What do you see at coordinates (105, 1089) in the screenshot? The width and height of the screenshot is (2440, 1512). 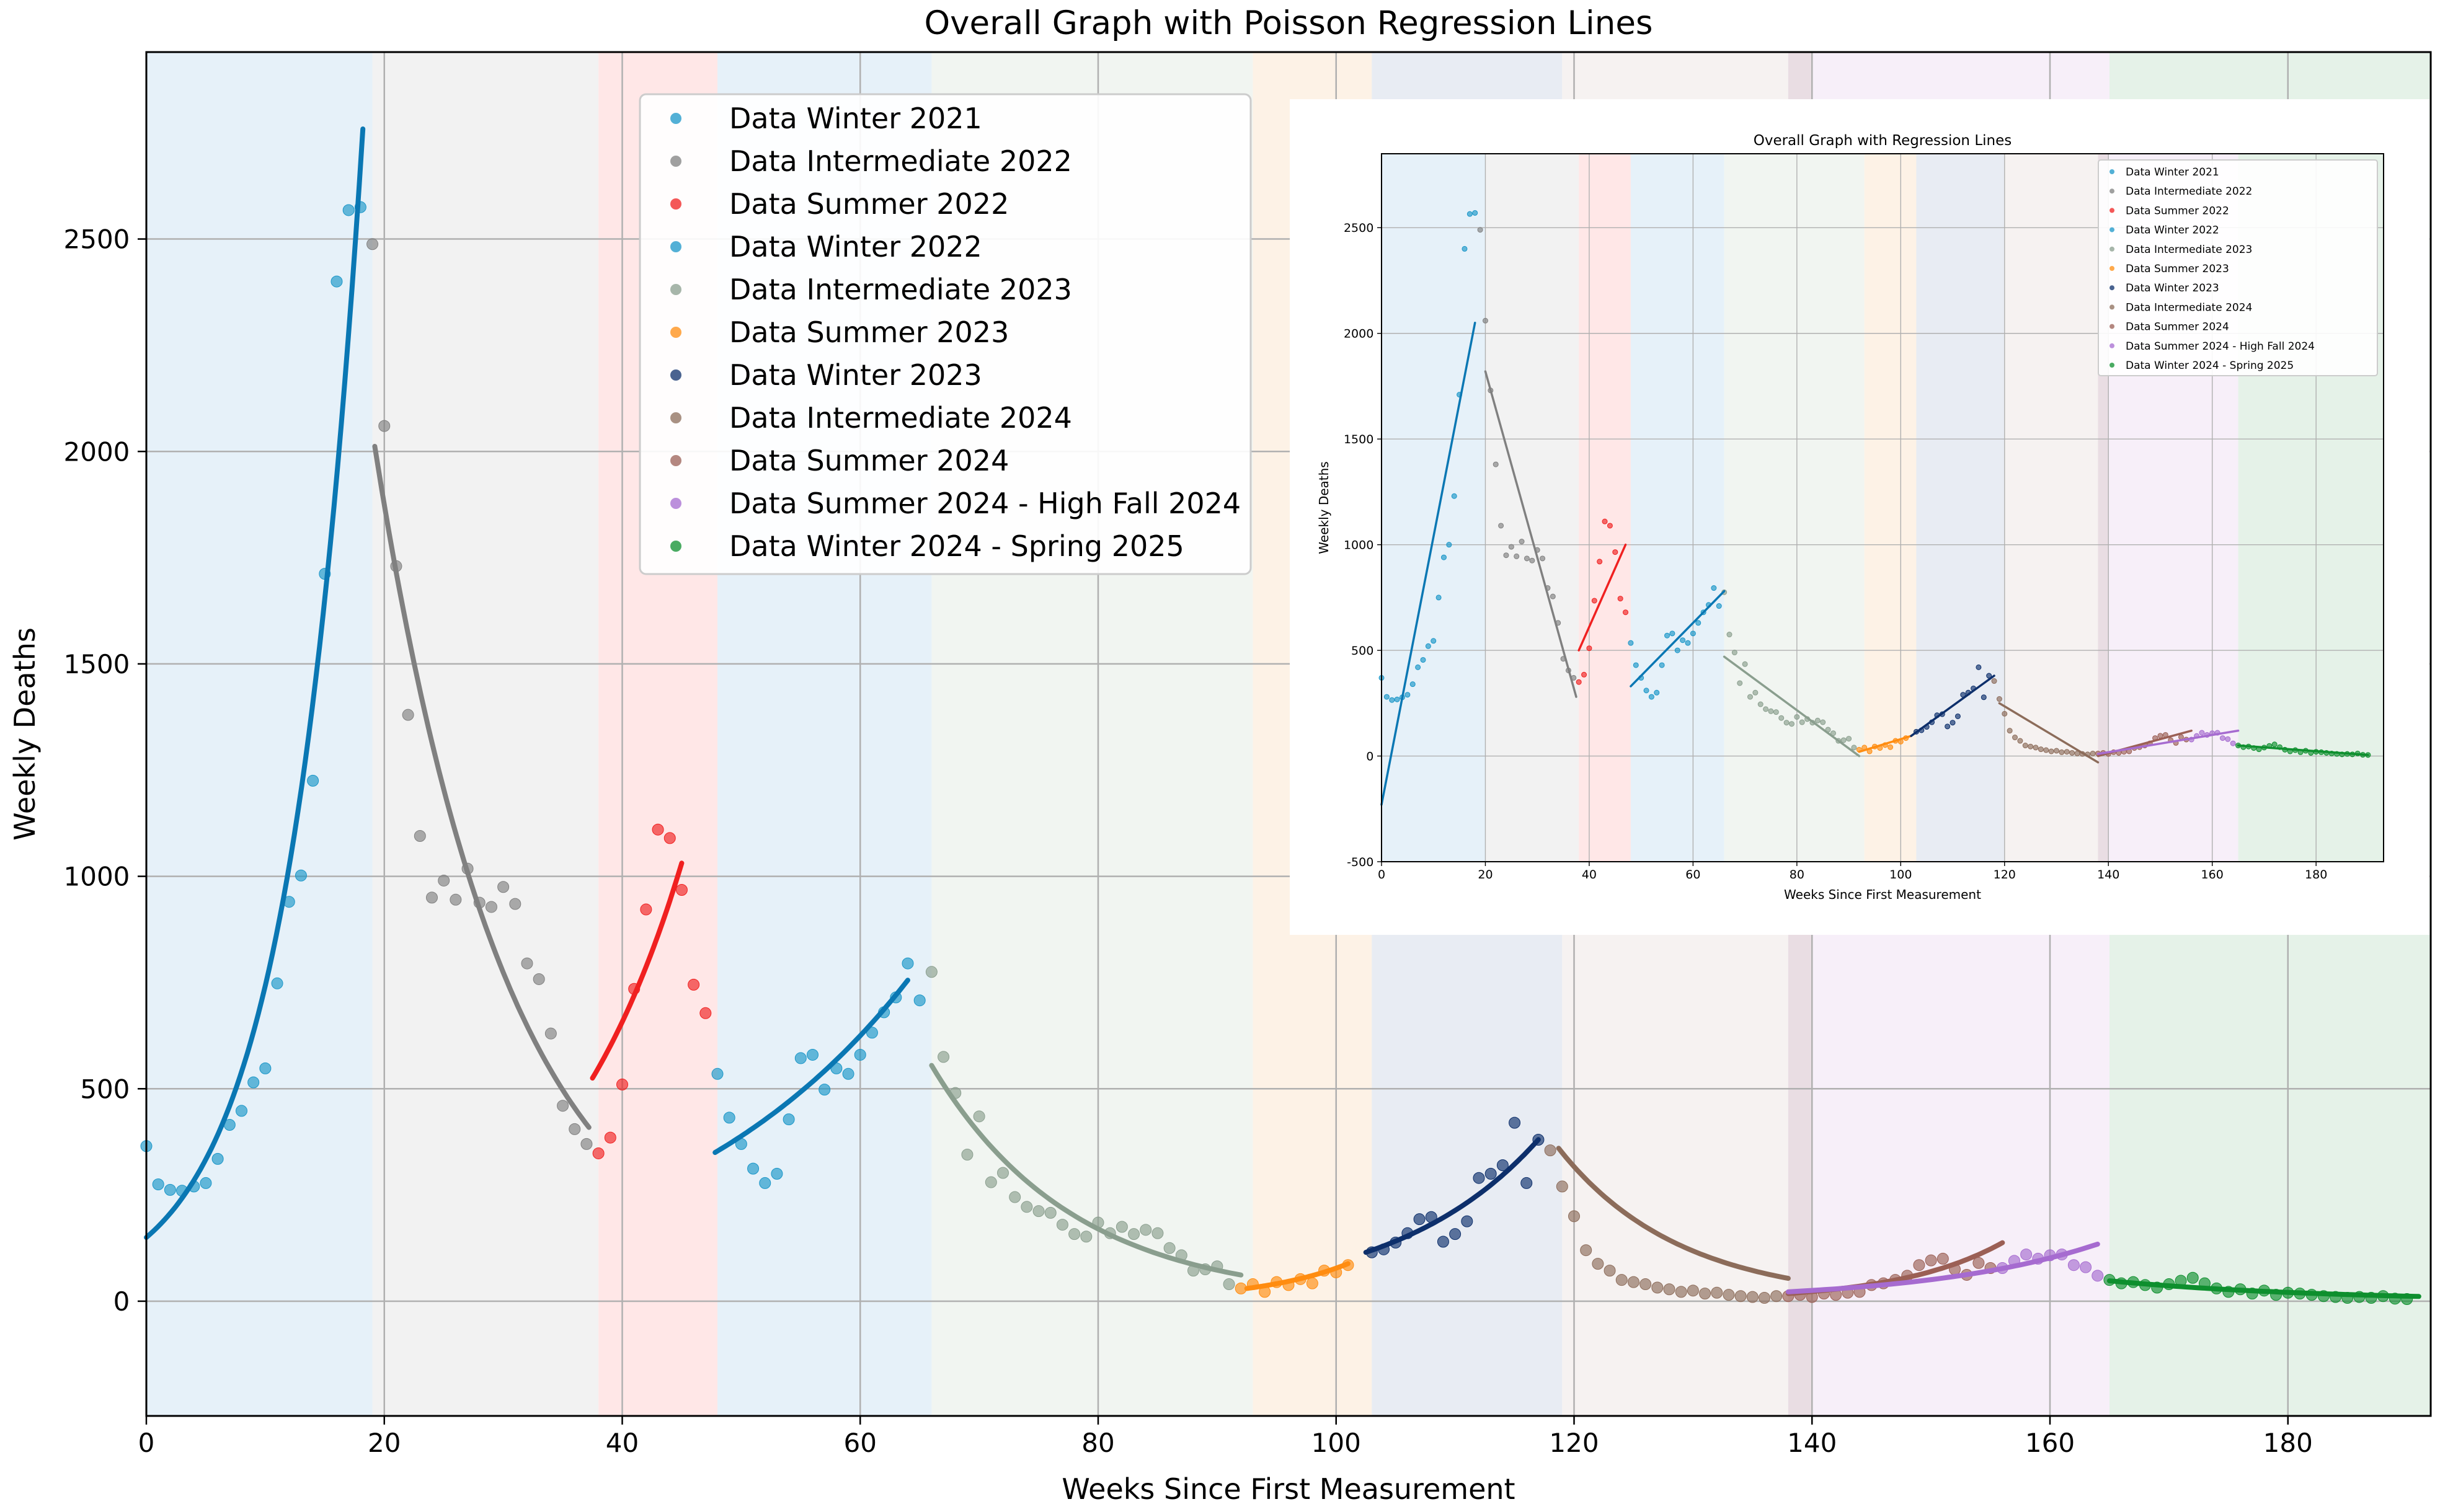 I see `y-tick-label: 500` at bounding box center [105, 1089].